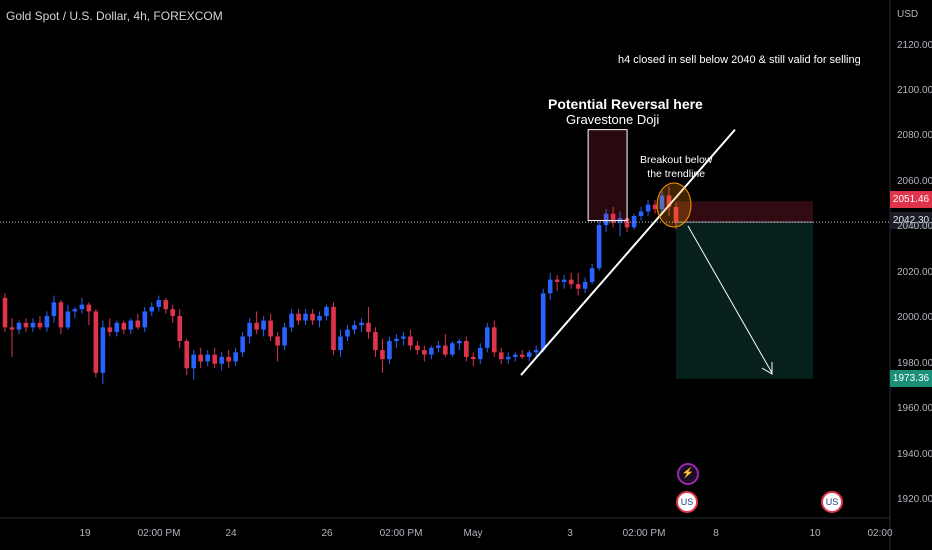 Image resolution: width=932 pixels, height=550 pixels. What do you see at coordinates (159, 533) in the screenshot?
I see `x-tick-label: 02:00 PM` at bounding box center [159, 533].